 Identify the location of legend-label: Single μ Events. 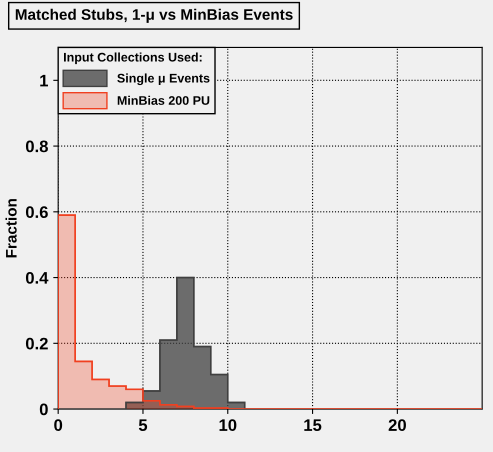
(163, 79).